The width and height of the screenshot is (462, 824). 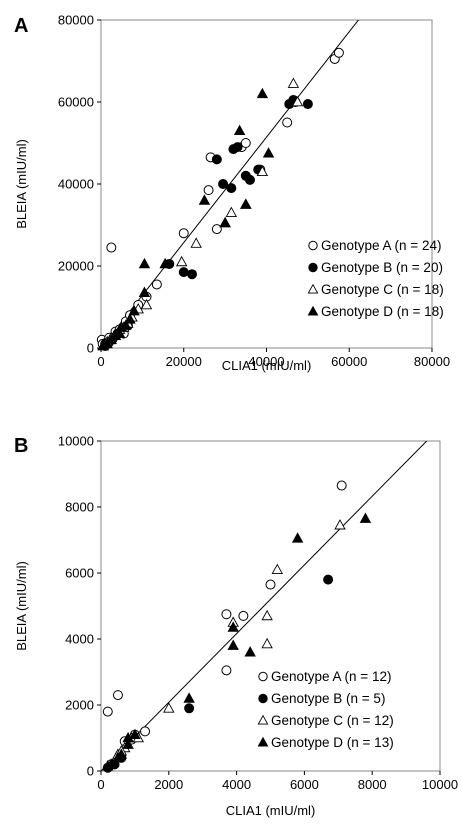 What do you see at coordinates (184, 361) in the screenshot?
I see `x-tick-label: 20000` at bounding box center [184, 361].